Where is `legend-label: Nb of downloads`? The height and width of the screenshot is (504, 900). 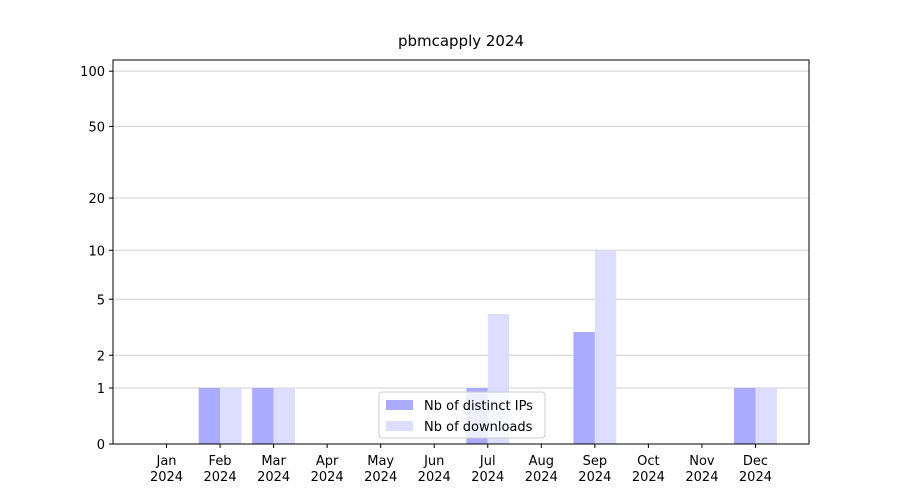
legend-label: Nb of downloads is located at coordinates (478, 427).